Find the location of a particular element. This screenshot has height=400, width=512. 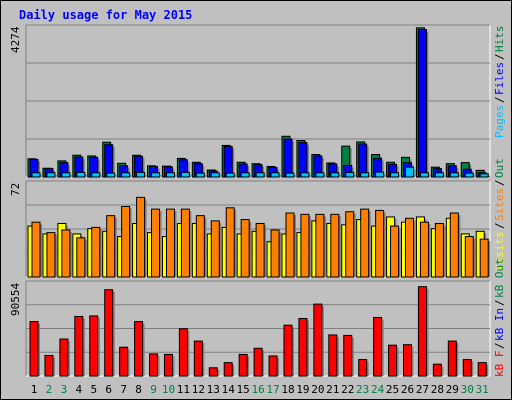

pages-bar-27-fill is located at coordinates (424, 175).